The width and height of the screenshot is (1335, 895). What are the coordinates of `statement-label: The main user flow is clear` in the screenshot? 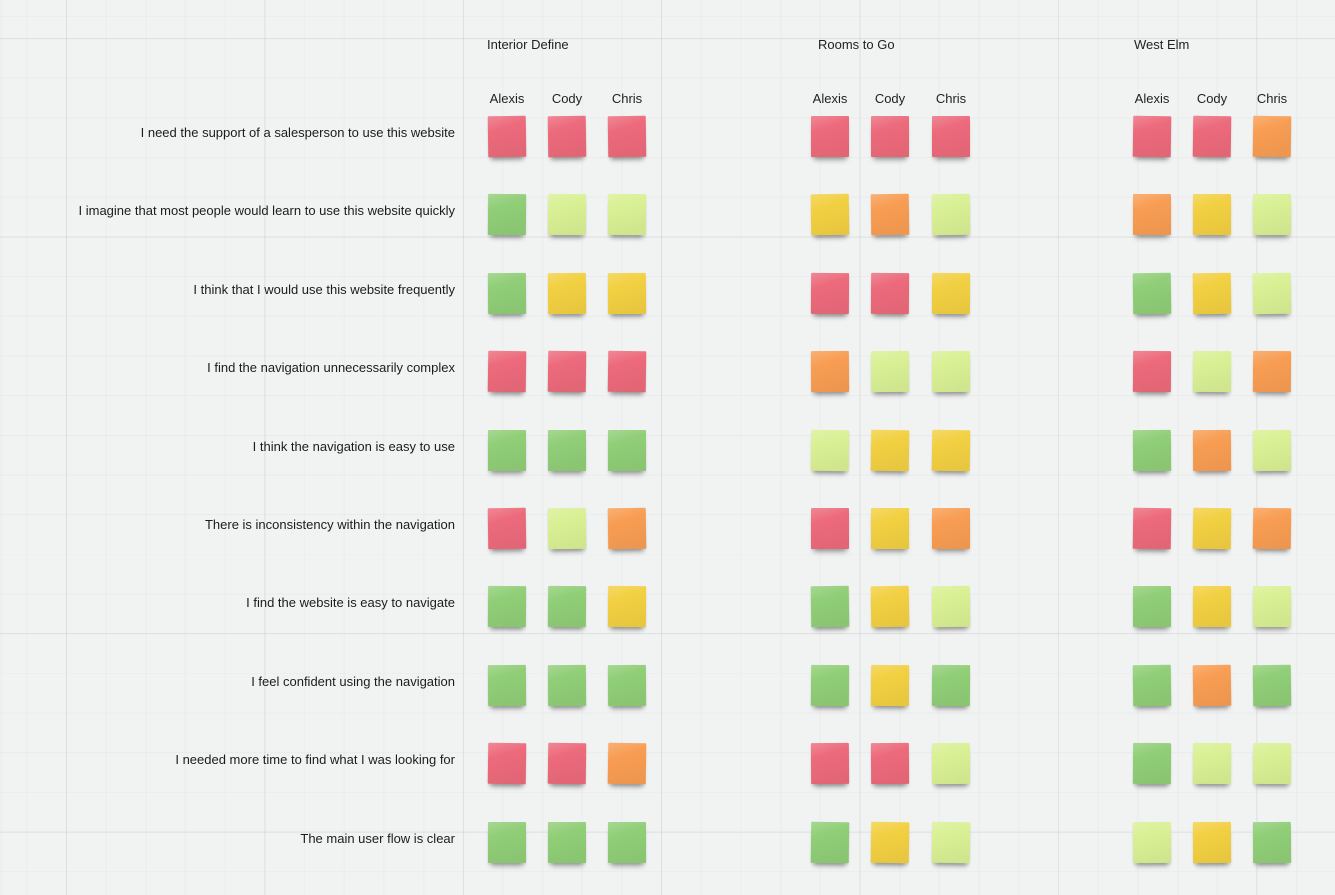 It's located at (377, 838).